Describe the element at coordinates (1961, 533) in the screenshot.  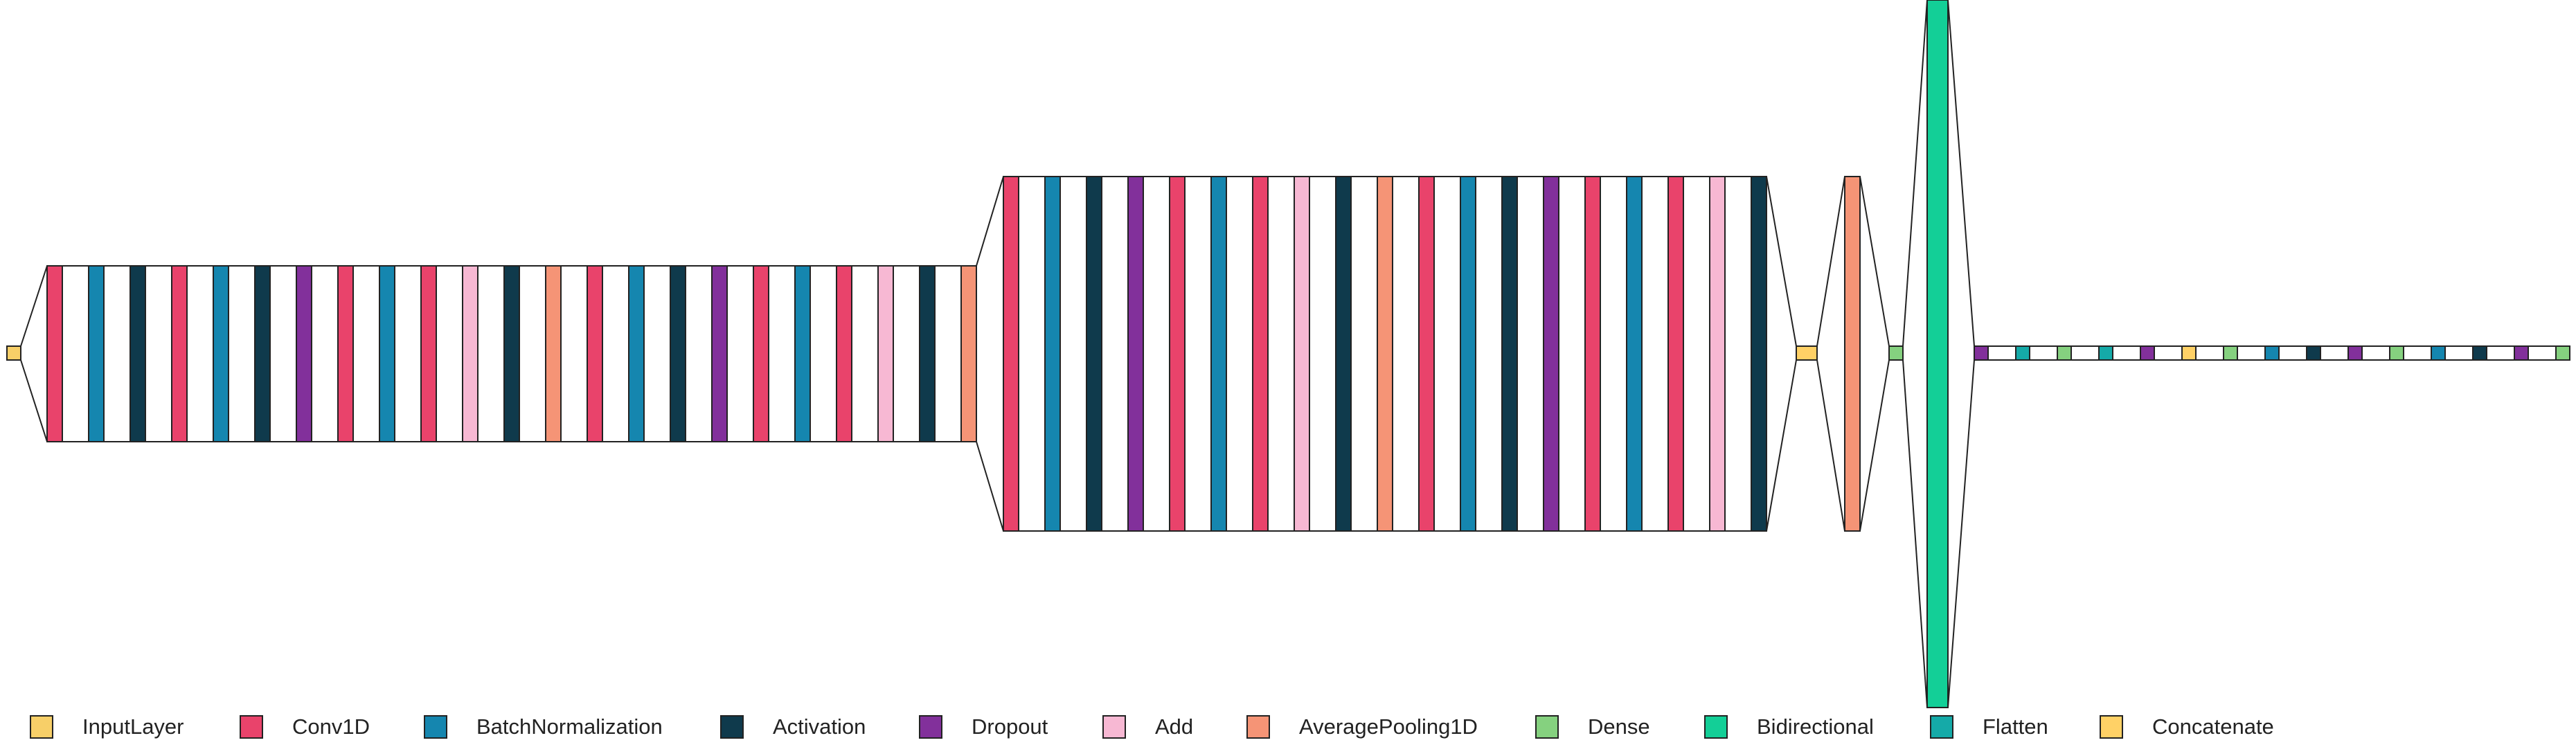
I see `connector-bottom-bidirectional-to-head` at that location.